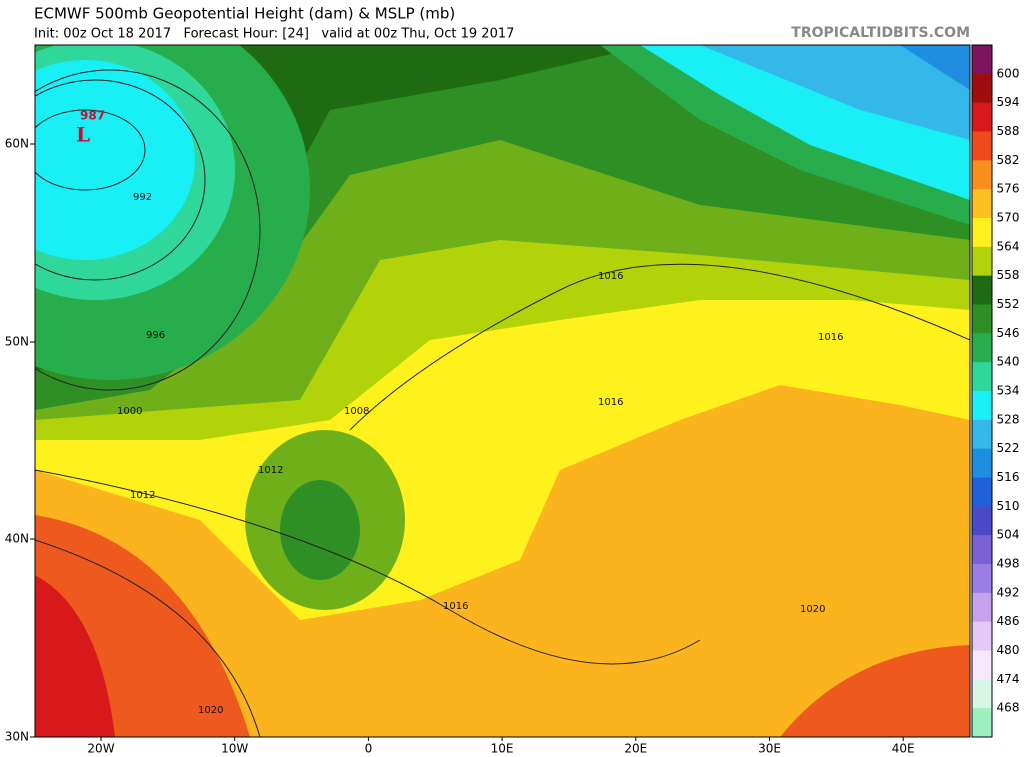 The image size is (1024, 757). Describe the element at coordinates (129, 411) in the screenshot. I see `isobar-label: 1000` at that location.